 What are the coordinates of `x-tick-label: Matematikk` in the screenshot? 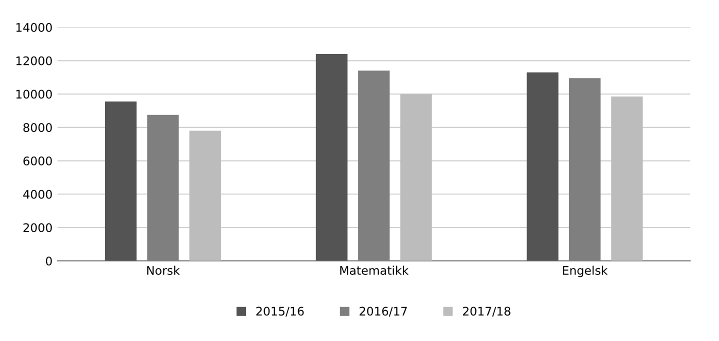 It's located at (374, 270).